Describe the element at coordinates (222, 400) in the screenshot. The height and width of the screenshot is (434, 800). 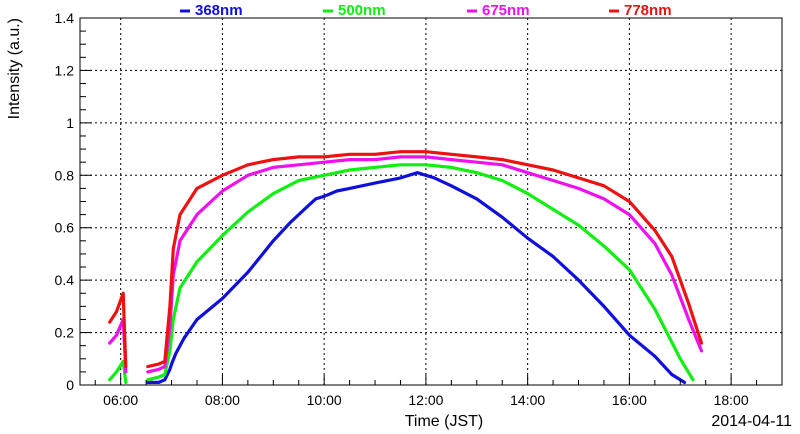
I see `x-tick-label: 08:00` at that location.